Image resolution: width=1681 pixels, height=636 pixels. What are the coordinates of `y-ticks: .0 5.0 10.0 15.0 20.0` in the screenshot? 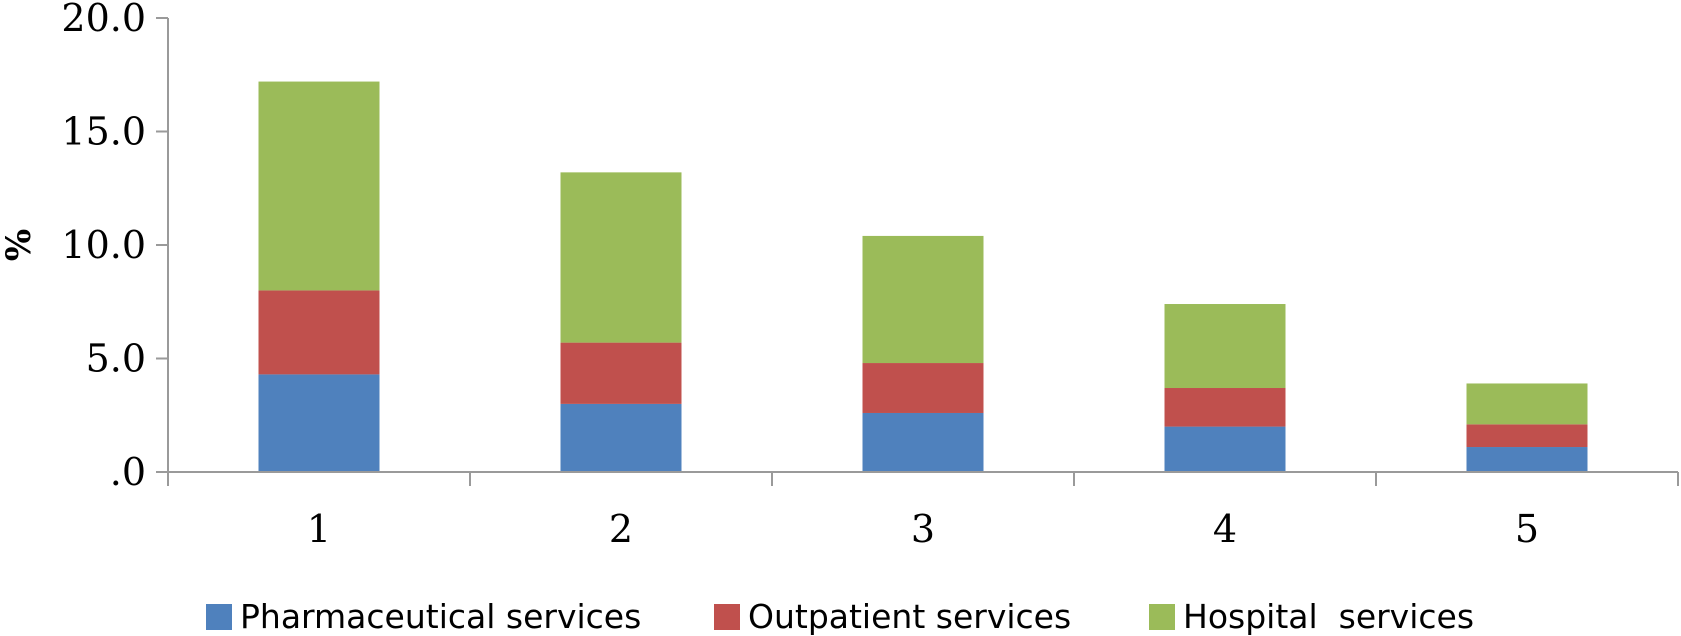 It's located at (114, 247).